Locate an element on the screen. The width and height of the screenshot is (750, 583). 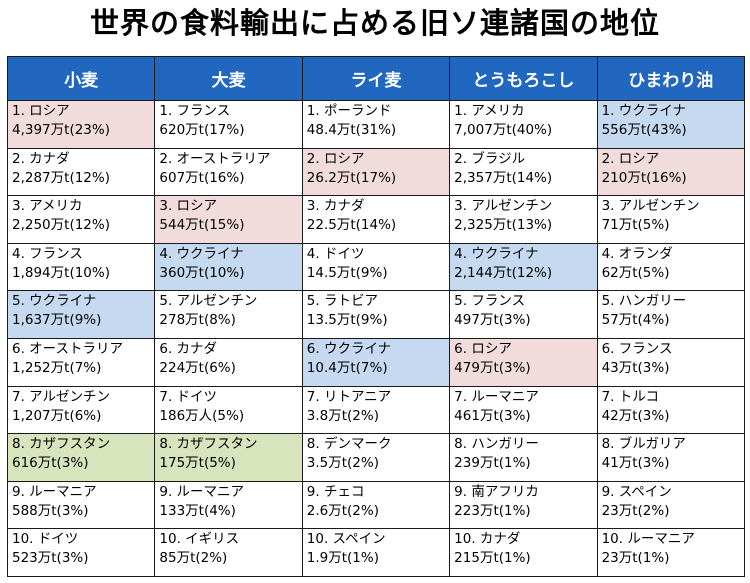
export-amount: 62万t(5%) is located at coordinates (635, 272).